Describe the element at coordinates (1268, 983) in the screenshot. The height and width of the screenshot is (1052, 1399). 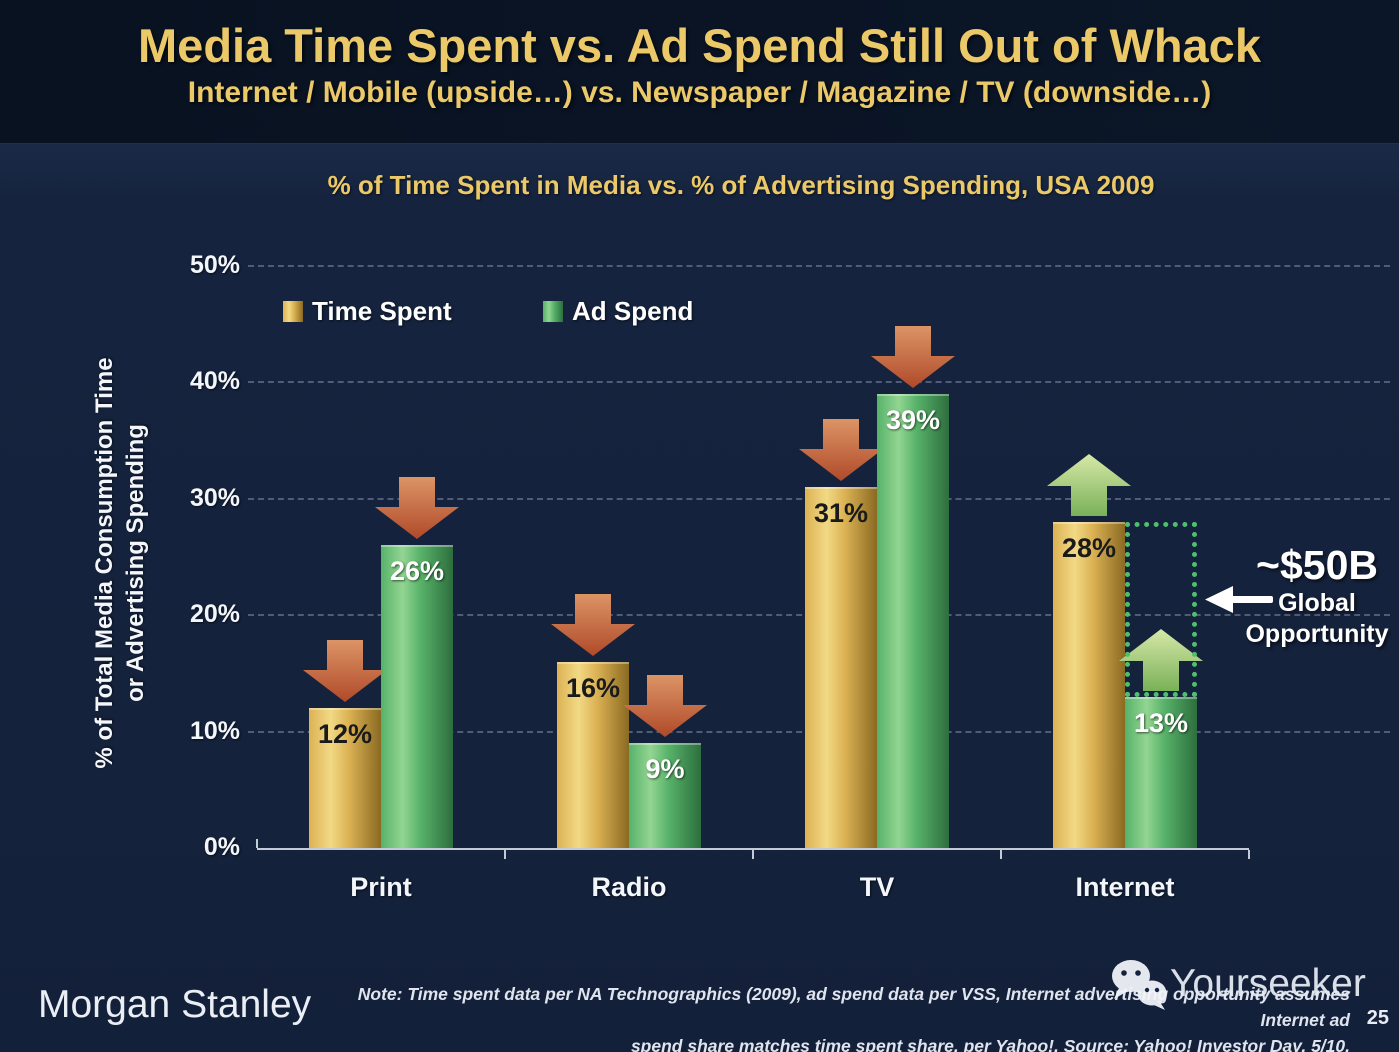
I see `watermark-text: Yourseeker` at that location.